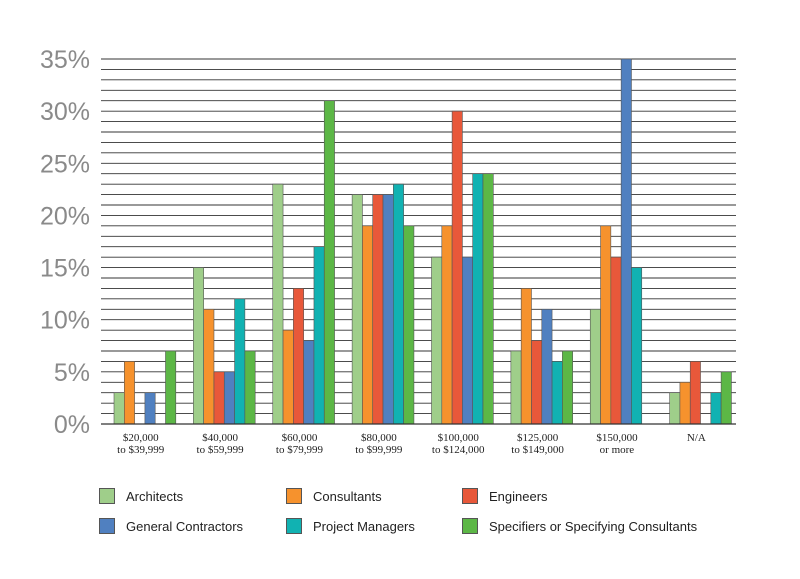  What do you see at coordinates (458, 444) in the screenshot?
I see `x-tick-label: $100,000 to $124,000` at bounding box center [458, 444].